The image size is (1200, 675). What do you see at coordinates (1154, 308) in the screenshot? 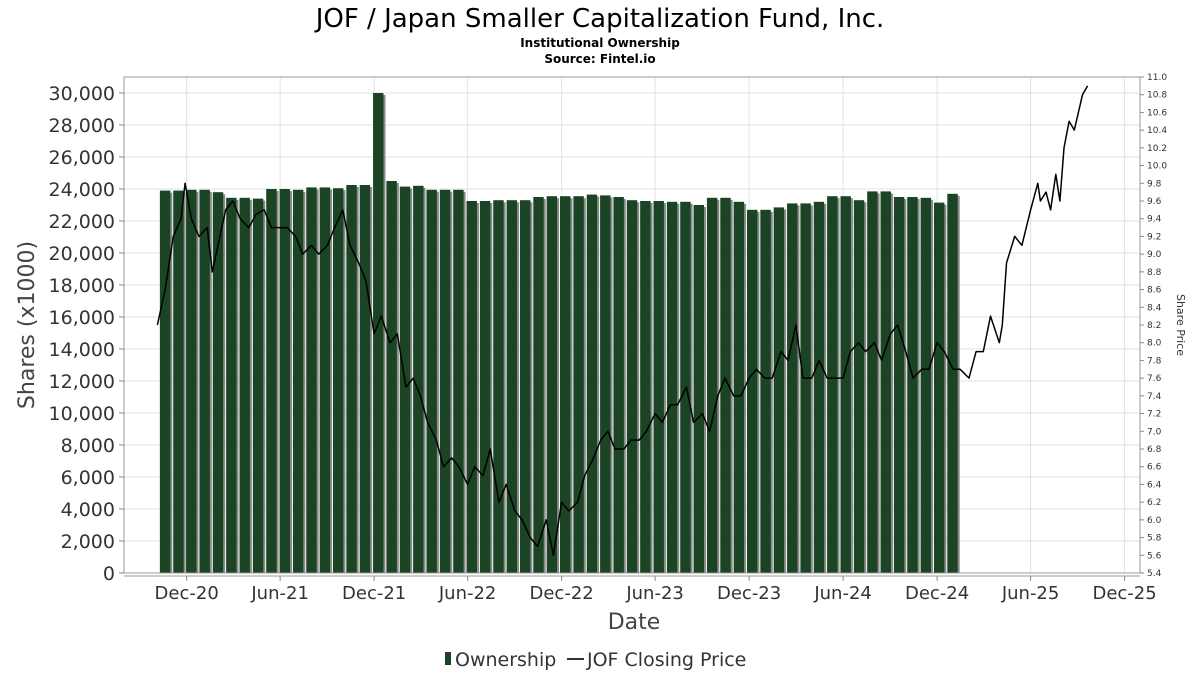
I see `y2-tick-label: 8.4` at bounding box center [1154, 308].